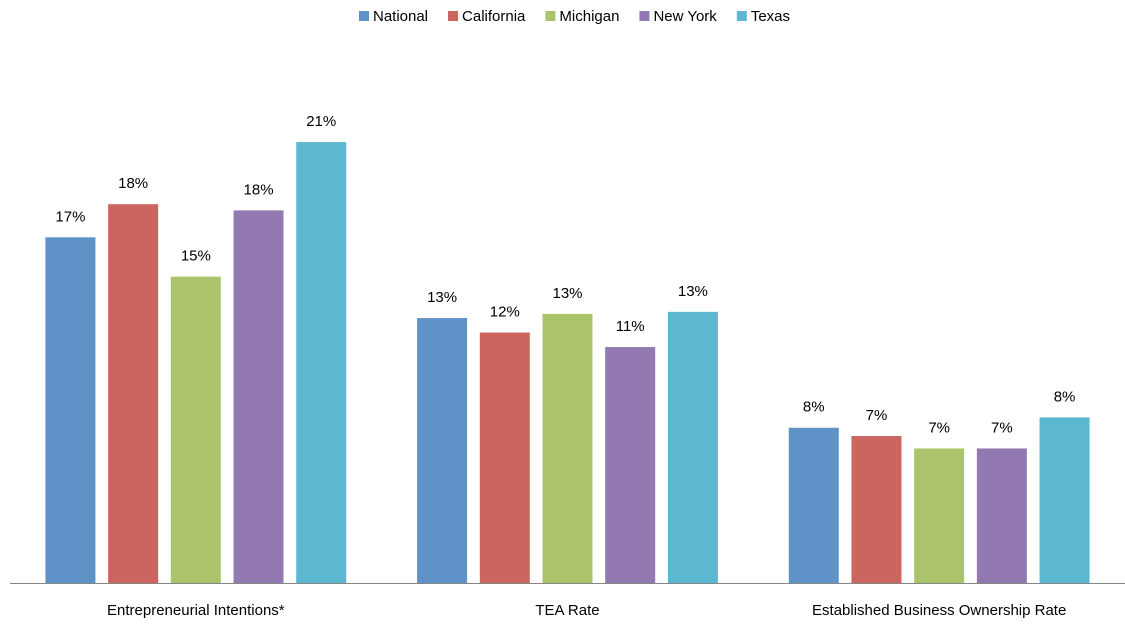  I want to click on legend-label: California, so click(494, 16).